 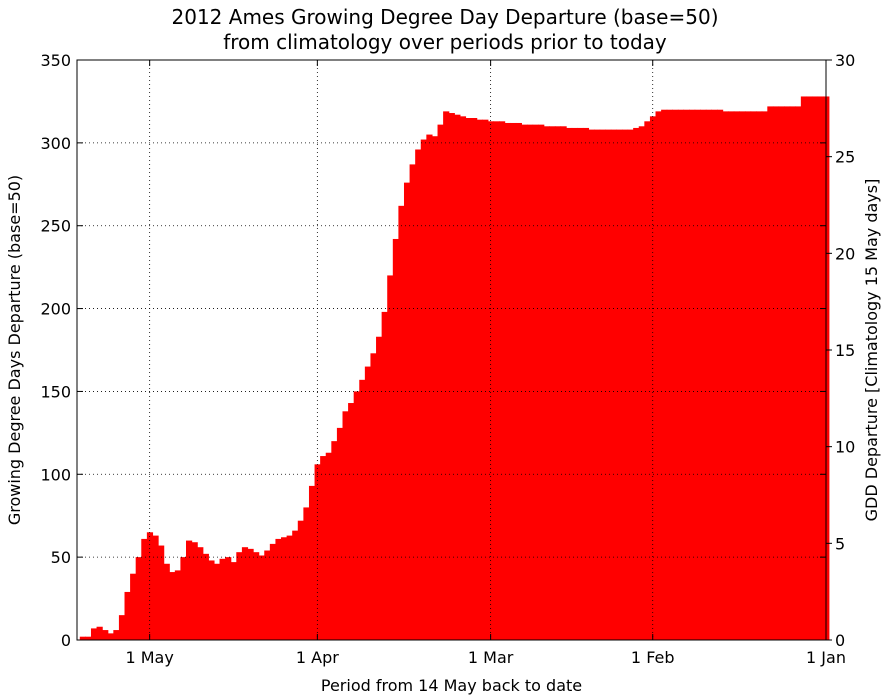 What do you see at coordinates (840, 640) in the screenshot?
I see `y-right-tick-label: 0` at bounding box center [840, 640].